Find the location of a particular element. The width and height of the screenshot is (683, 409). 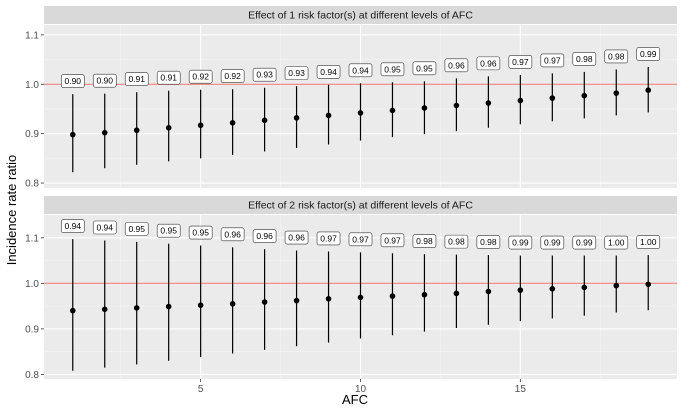

x-tick-label: 10 is located at coordinates (361, 389).